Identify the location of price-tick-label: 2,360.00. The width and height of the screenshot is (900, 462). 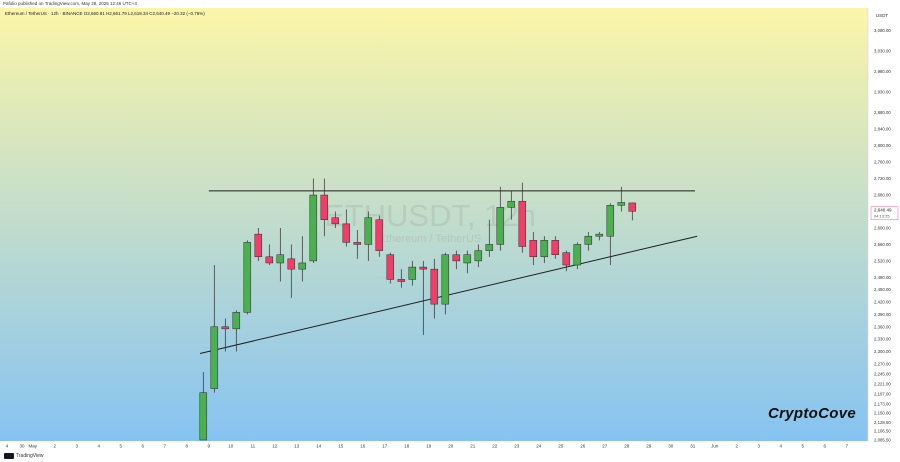
(882, 326).